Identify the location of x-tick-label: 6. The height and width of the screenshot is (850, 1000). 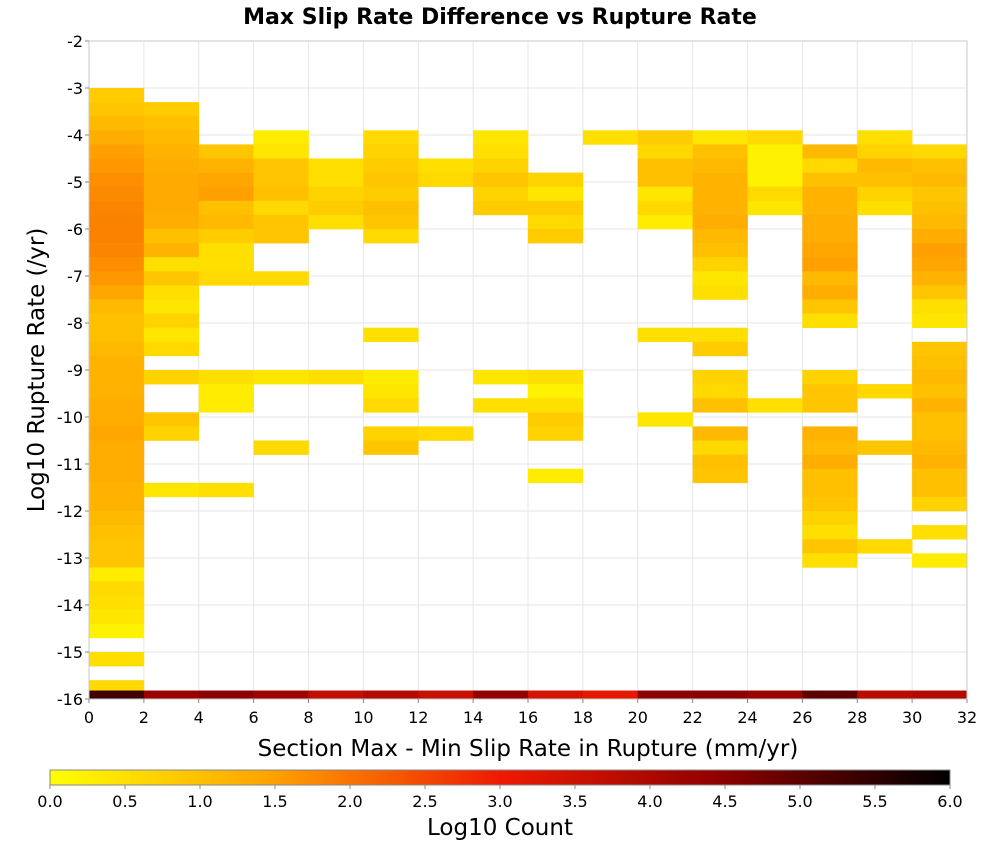
(254, 717).